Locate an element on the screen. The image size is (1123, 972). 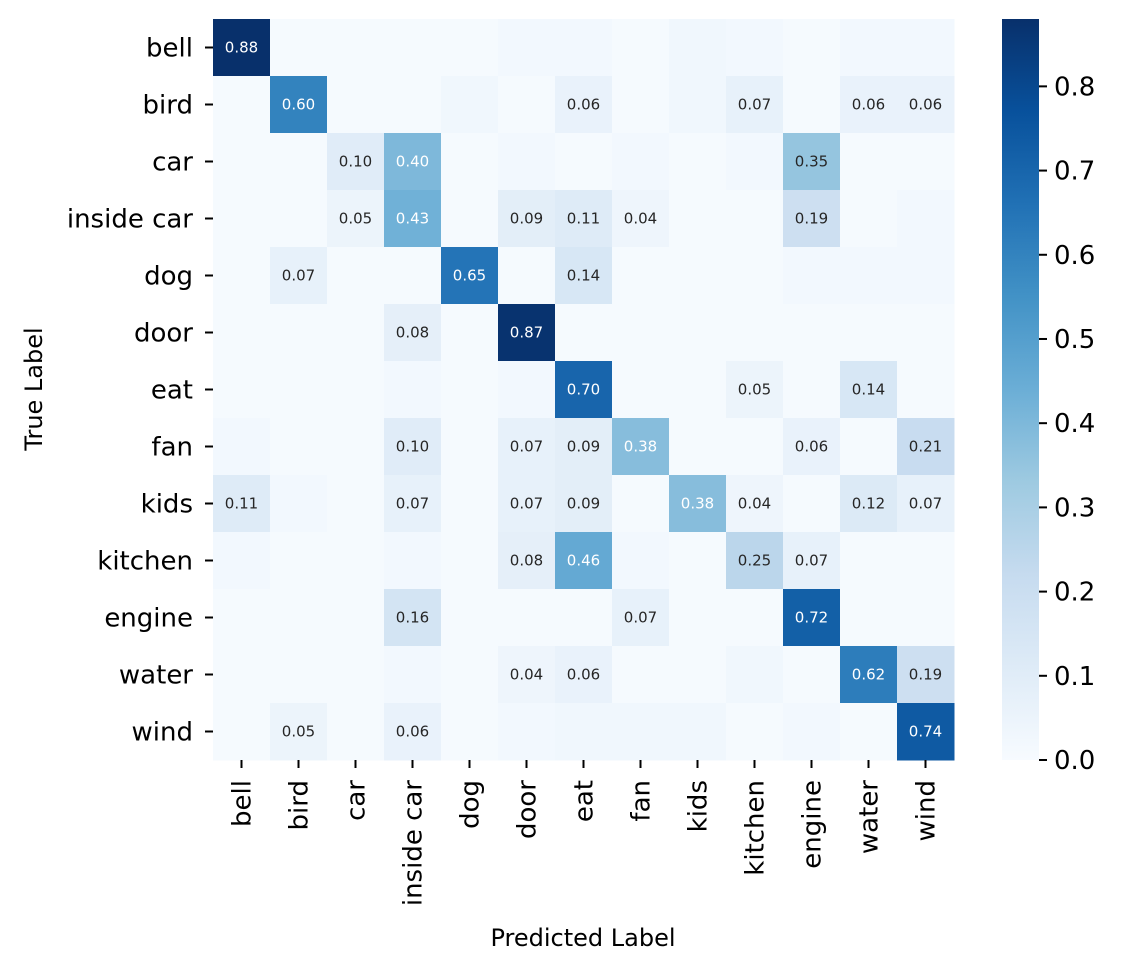
x-tick-label: eat is located at coordinates (585, 801).